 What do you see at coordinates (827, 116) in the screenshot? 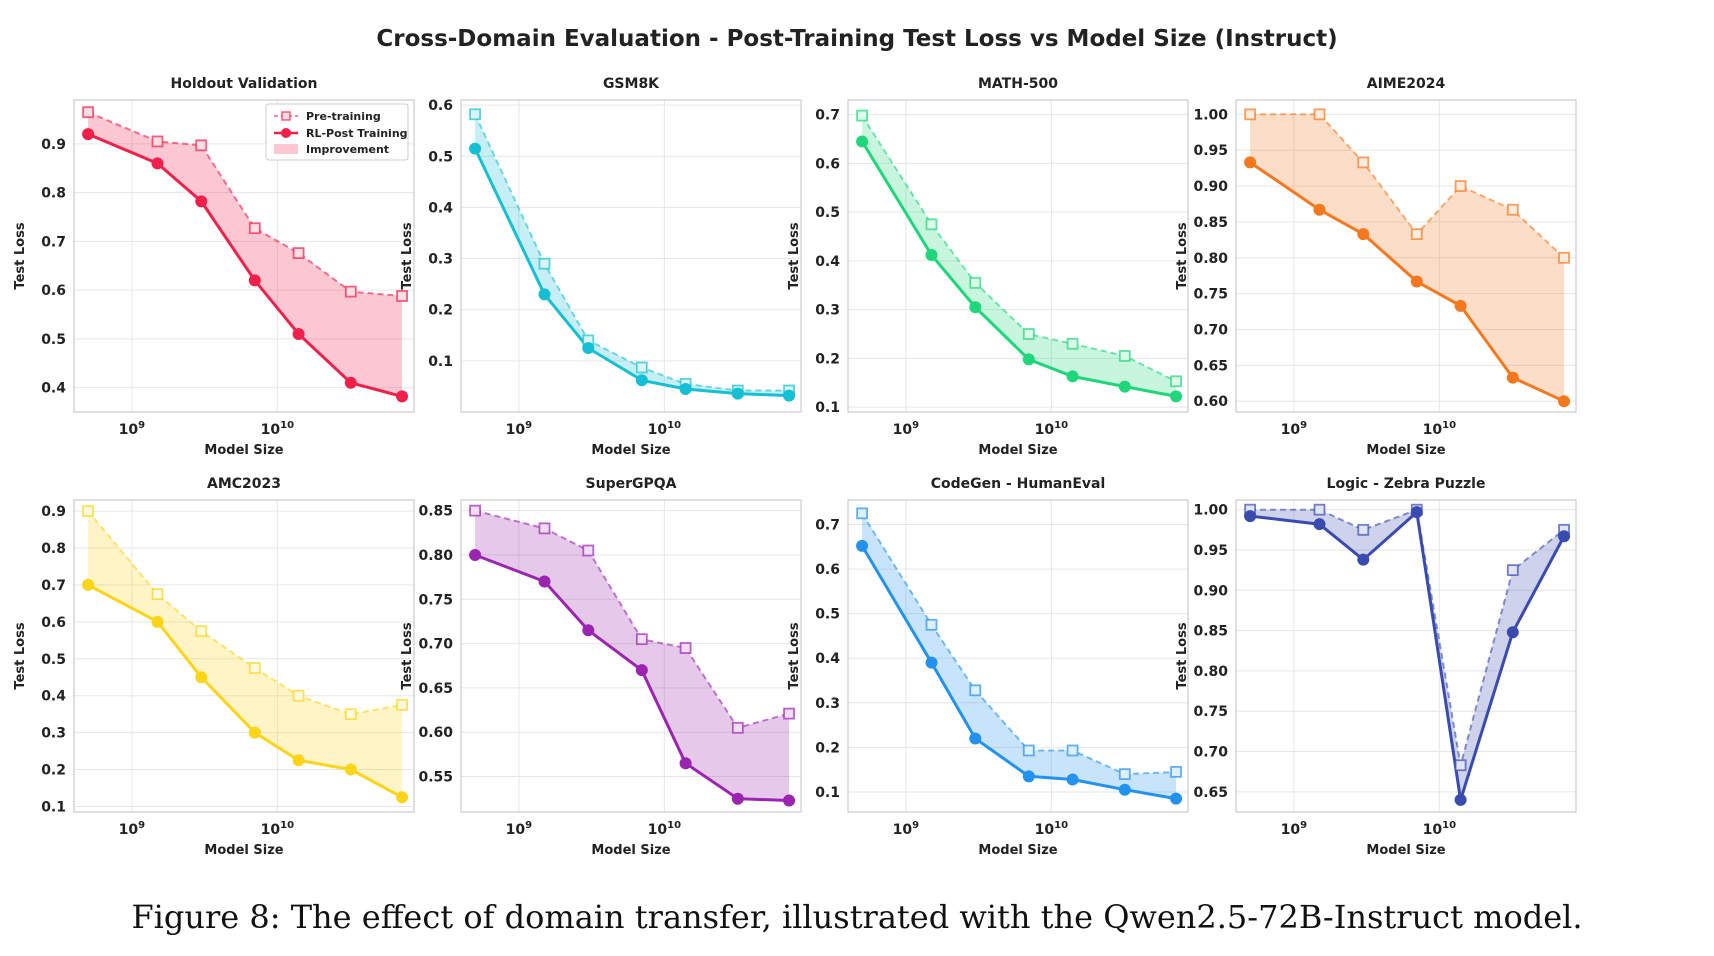
I see `y-tick-label: 0.7` at bounding box center [827, 116].